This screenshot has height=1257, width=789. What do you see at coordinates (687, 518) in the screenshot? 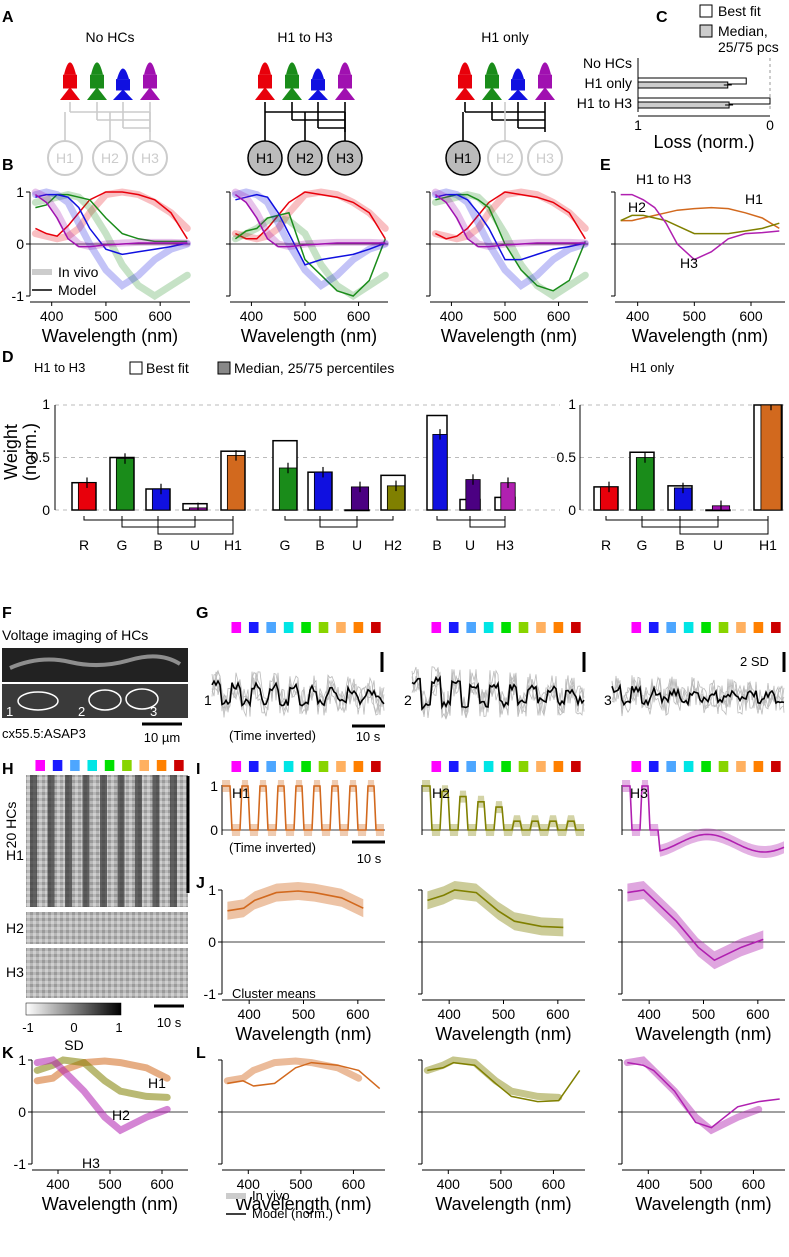
I see `d-bracket` at bounding box center [687, 518].